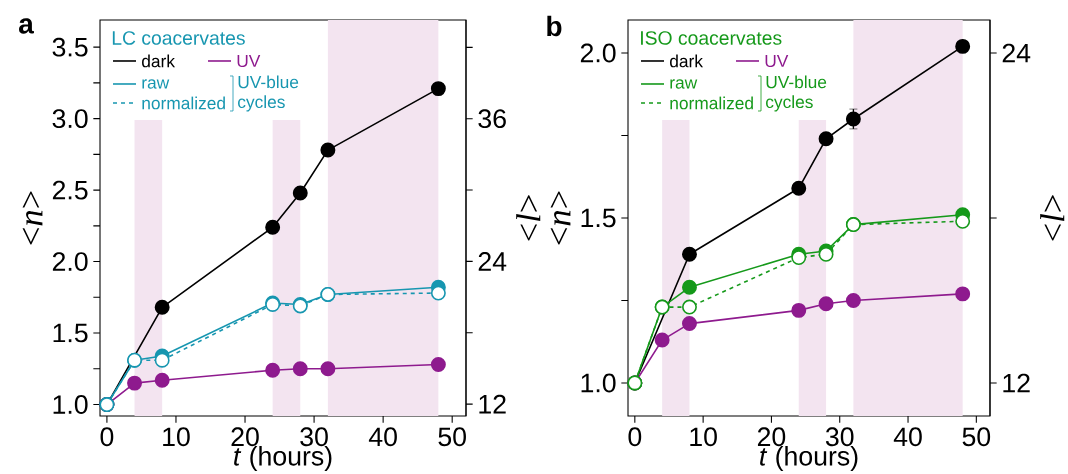 This screenshot has width=1068, height=474. What do you see at coordinates (70, 47) in the screenshot?
I see `y-tick-label: 3.5` at bounding box center [70, 47].